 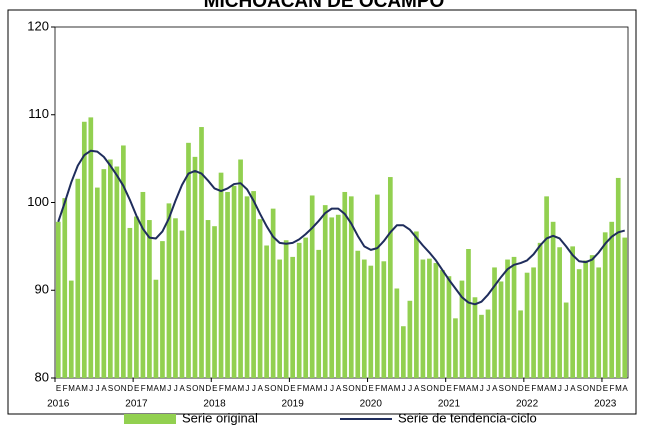 I want to click on year-label: 2019, so click(x=293, y=404).